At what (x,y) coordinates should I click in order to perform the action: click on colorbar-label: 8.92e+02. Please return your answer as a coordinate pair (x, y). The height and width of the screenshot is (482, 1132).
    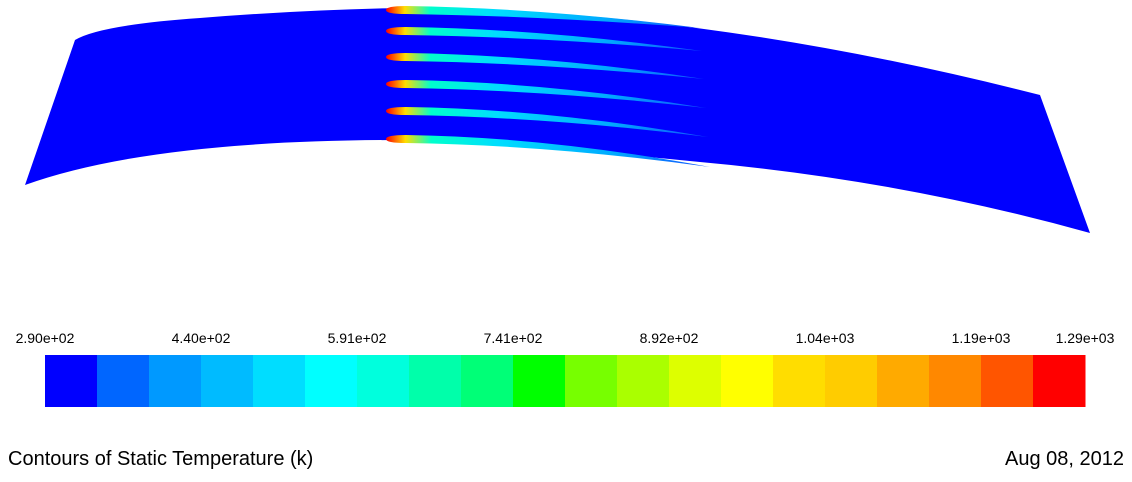
    Looking at the image, I should click on (669, 338).